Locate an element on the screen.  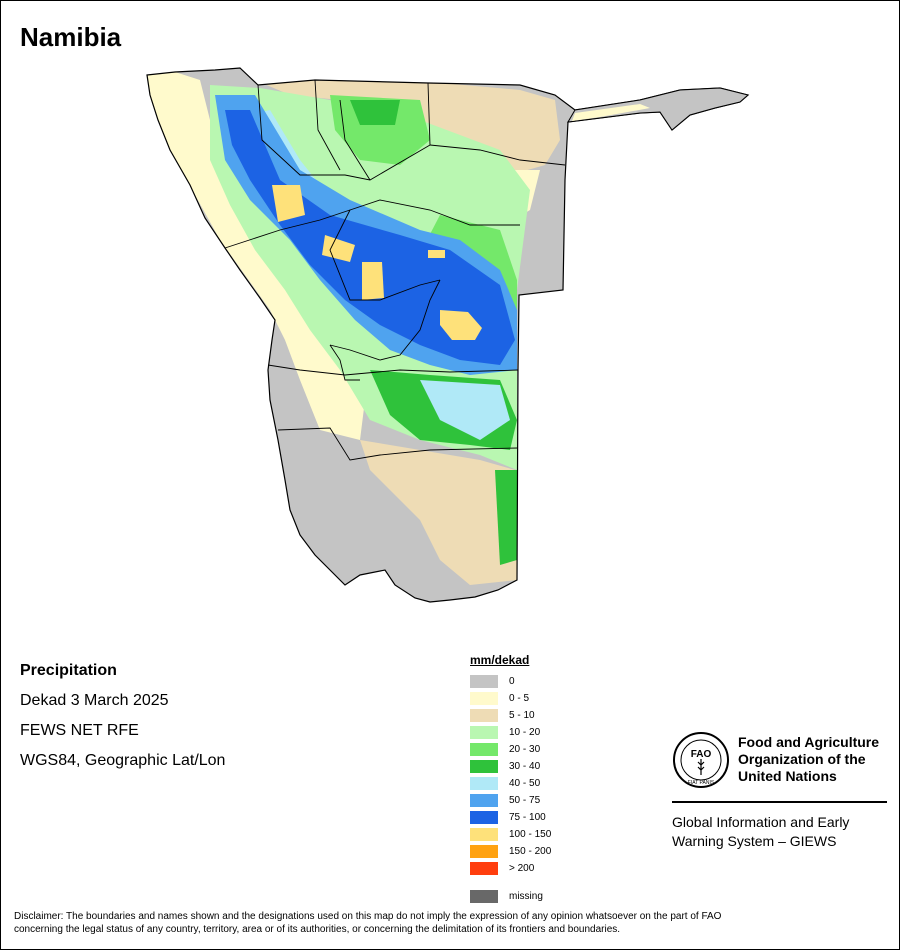
caprivi-strip is located at coordinates (658, 109).